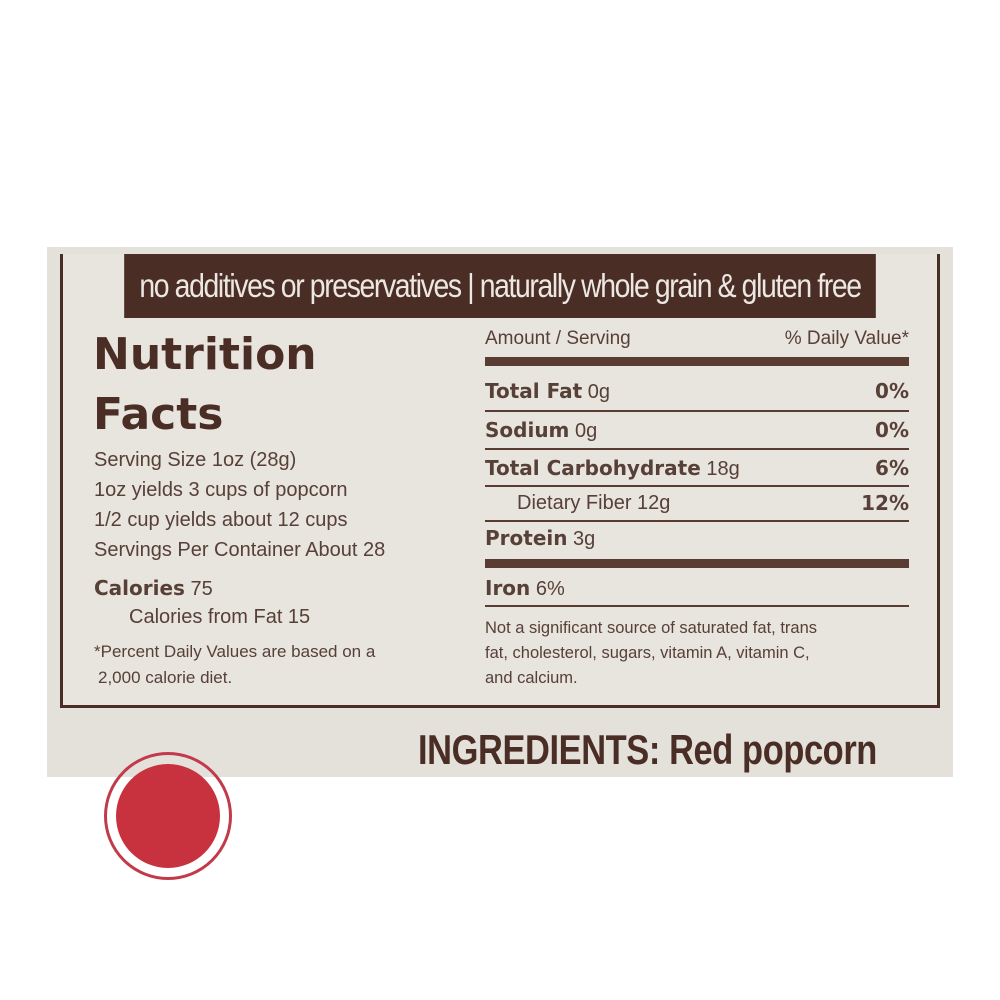  Describe the element at coordinates (139, 588) in the screenshot. I see `calories-label: Calories` at that location.